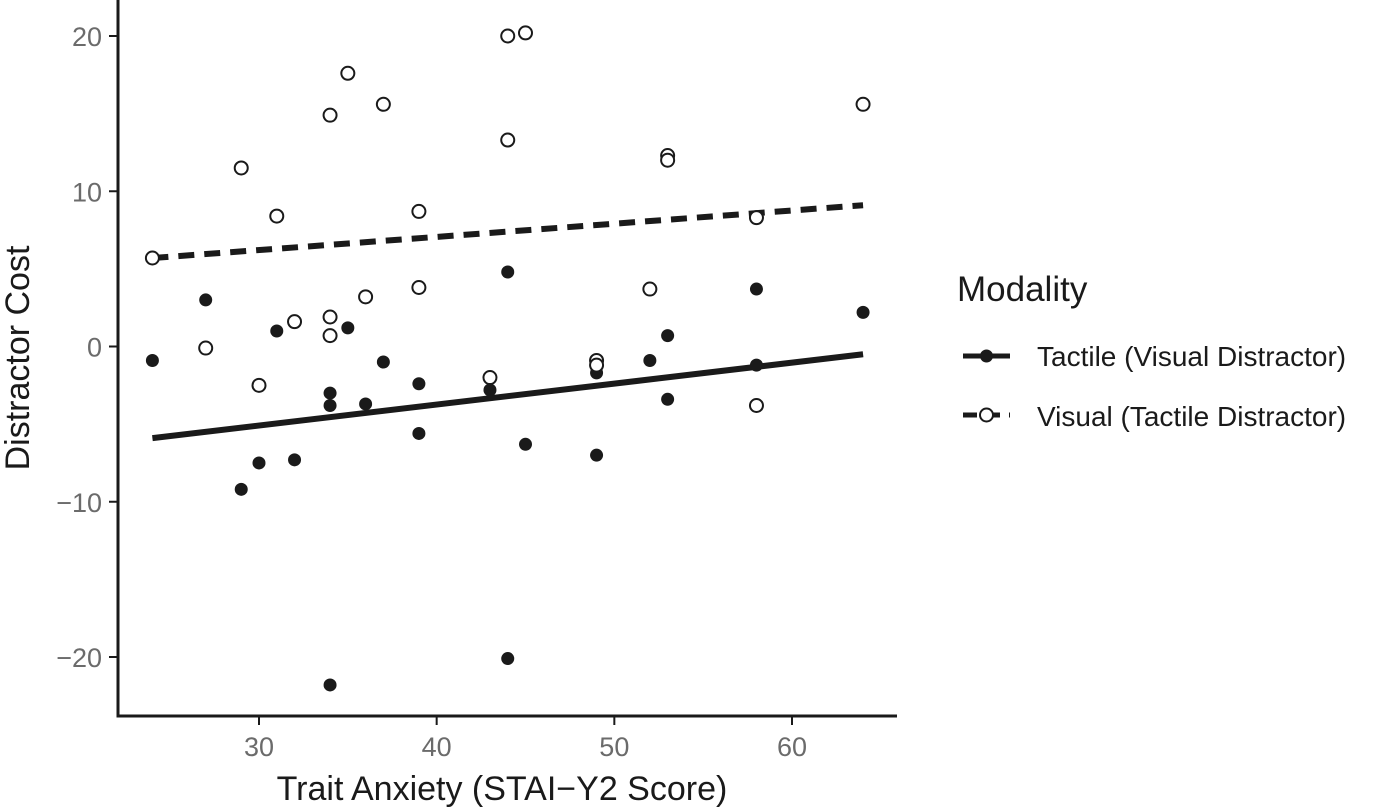 This screenshot has height=809, width=1384. I want to click on legend-item-visual: Visual (Tactile Distractor), so click(1154, 416).